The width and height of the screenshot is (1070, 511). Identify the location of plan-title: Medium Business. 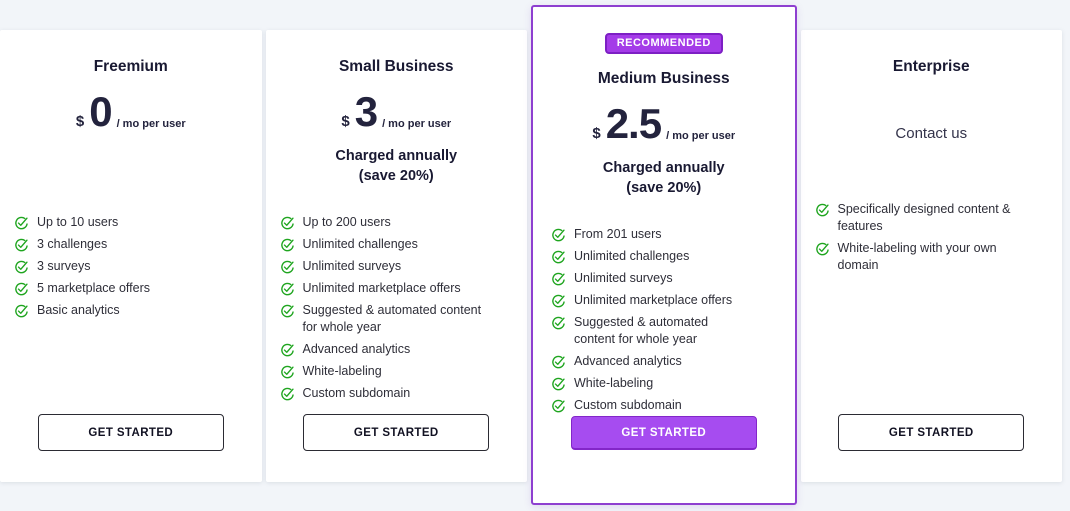
(663, 78).